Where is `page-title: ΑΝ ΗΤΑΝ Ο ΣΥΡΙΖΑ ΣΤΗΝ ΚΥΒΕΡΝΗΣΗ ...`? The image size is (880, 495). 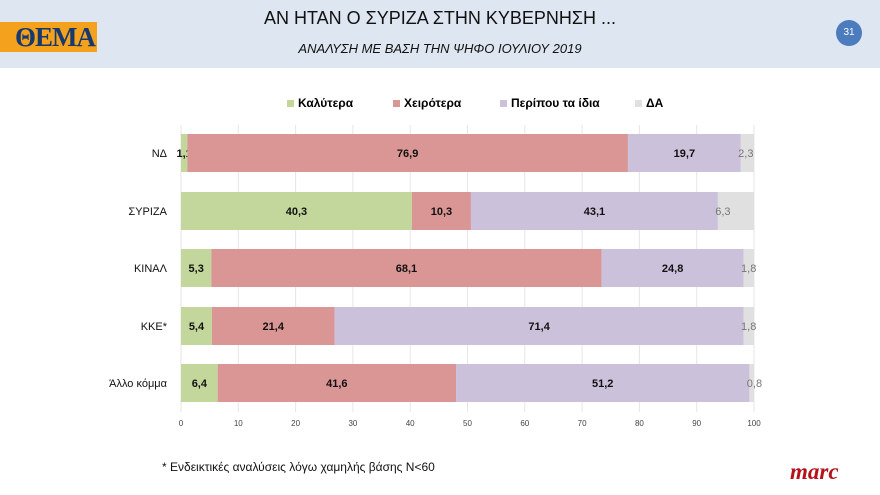
page-title: ΑΝ ΗΤΑΝ Ο ΣΥΡΙΖΑ ΣΤΗΝ ΚΥΒΕΡΝΗΣΗ ... is located at coordinates (440, 18).